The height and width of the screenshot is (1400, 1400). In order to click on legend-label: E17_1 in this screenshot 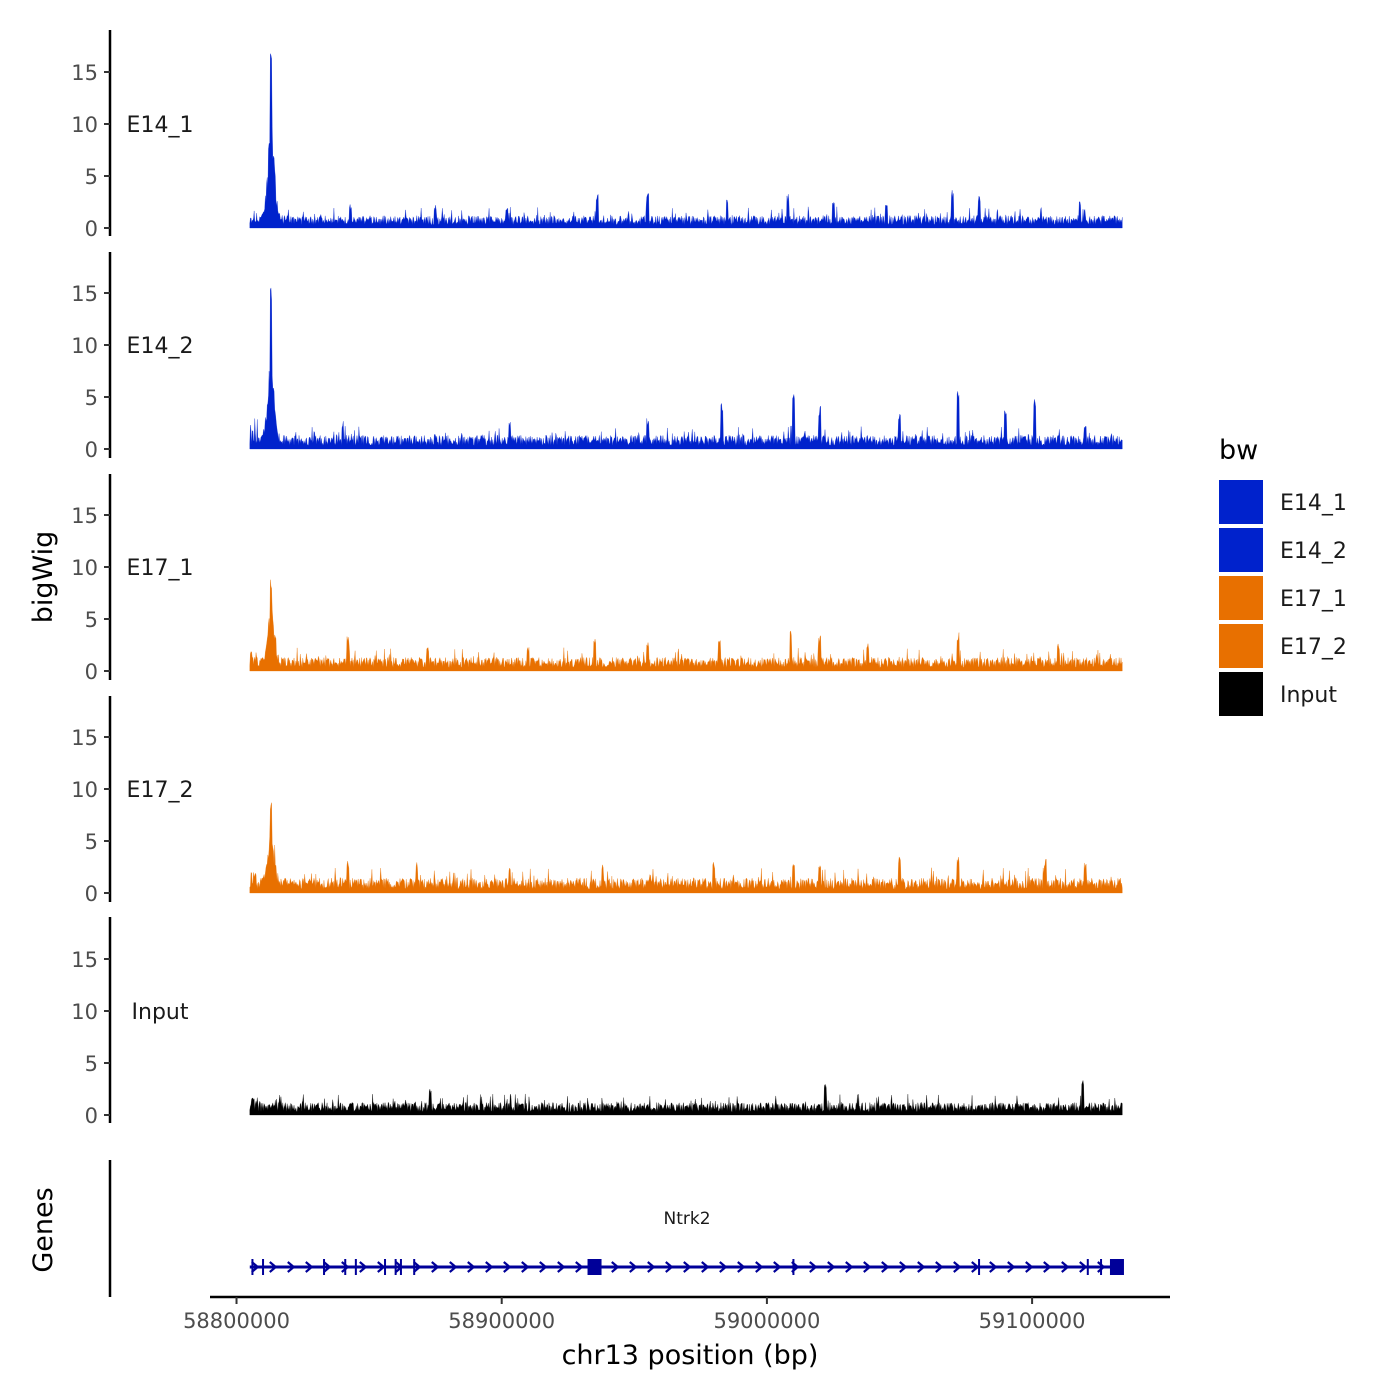, I will do `click(1313, 599)`.